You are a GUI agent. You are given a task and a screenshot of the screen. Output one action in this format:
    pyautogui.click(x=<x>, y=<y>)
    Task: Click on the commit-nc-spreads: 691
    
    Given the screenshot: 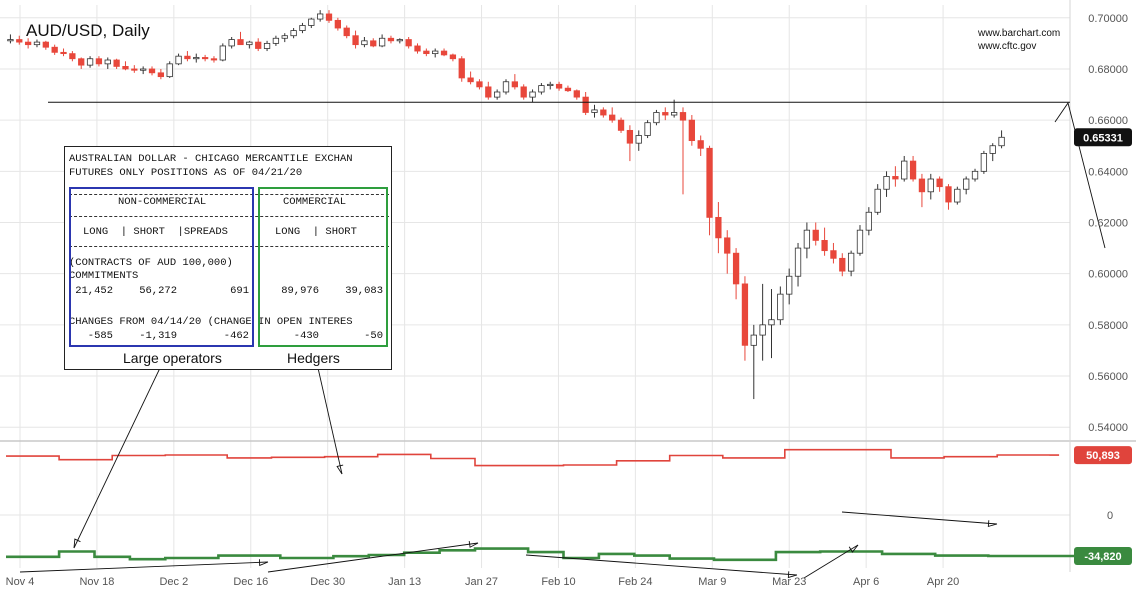 What is the action you would take?
    pyautogui.click(x=239, y=291)
    